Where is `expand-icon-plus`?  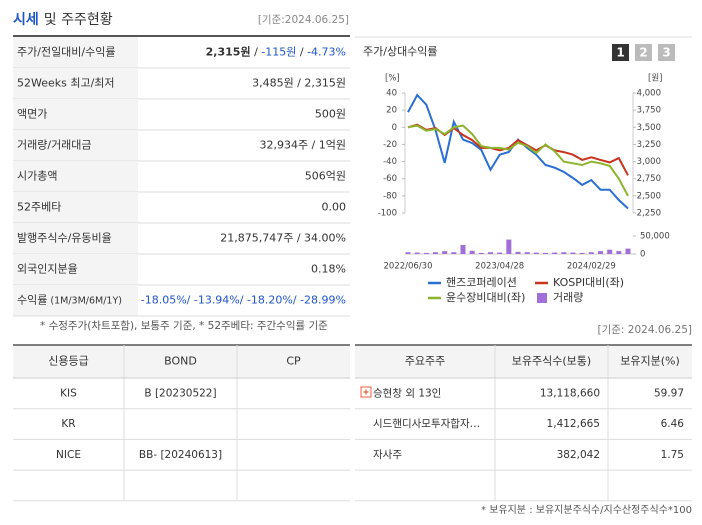
expand-icon-plus is located at coordinates (366, 392).